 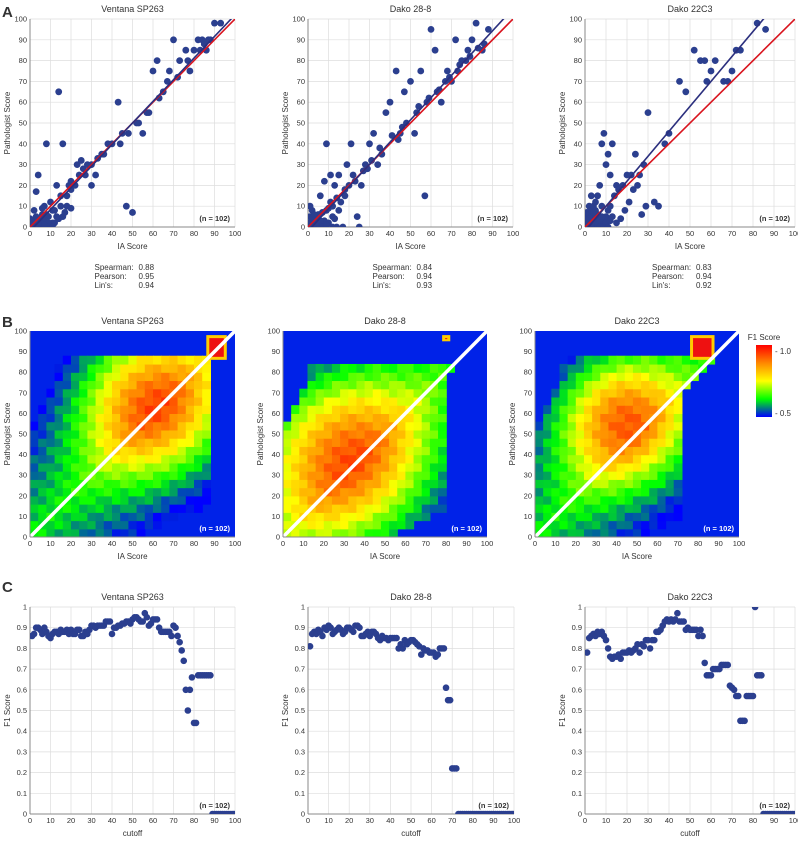 What do you see at coordinates (577, 648) in the screenshot?
I see `y-tick-label: 0.8` at bounding box center [577, 648].